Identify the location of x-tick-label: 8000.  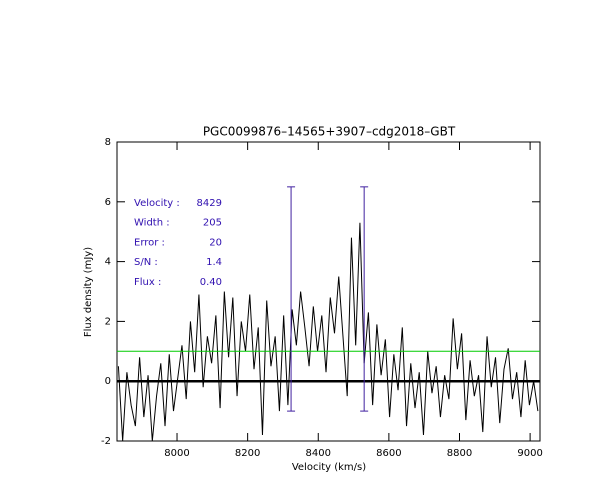
(176, 453).